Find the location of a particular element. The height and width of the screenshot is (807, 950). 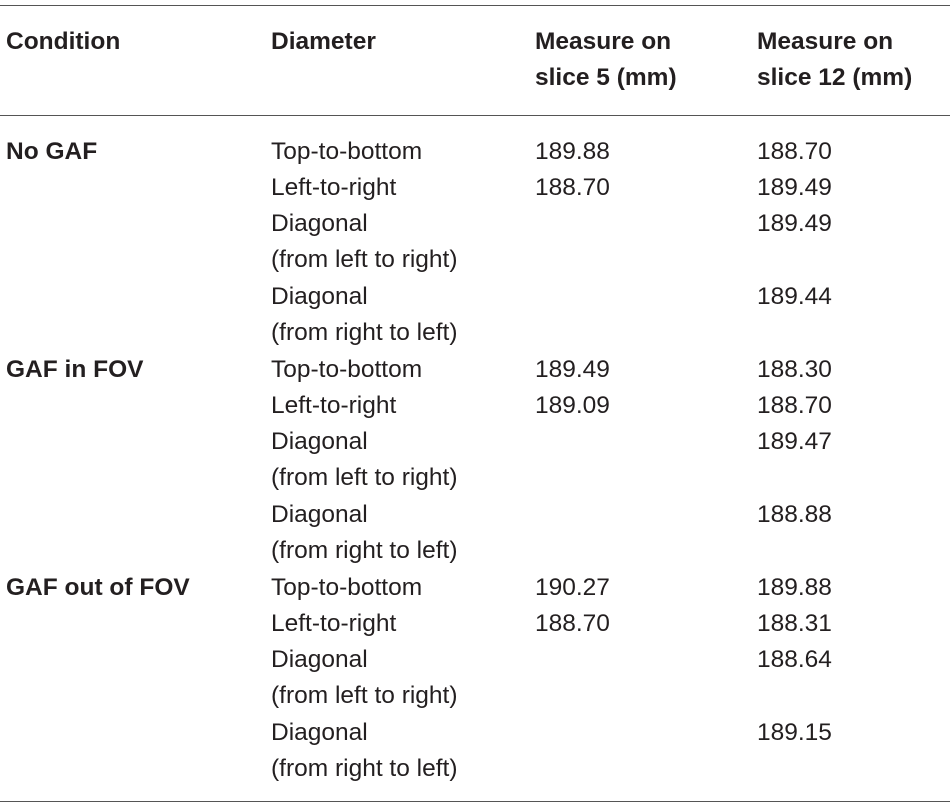

condition-label: No GAF is located at coordinates (52, 151).